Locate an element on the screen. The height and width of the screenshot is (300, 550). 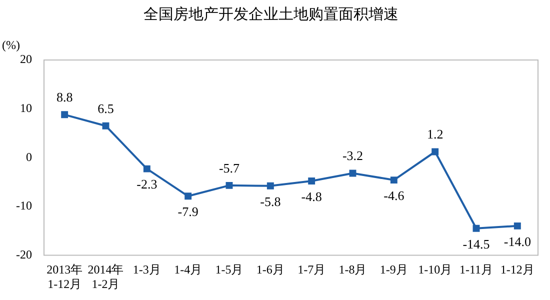
text: -3.2 is located at coordinates (353, 156).